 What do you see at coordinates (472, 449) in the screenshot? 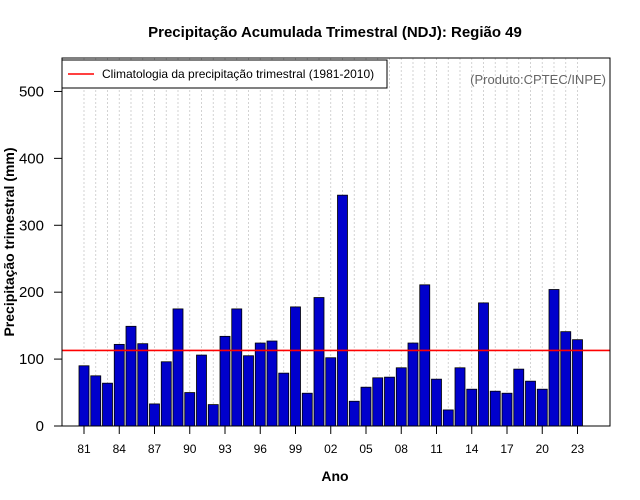
I see `x-tick-label: 14` at bounding box center [472, 449].